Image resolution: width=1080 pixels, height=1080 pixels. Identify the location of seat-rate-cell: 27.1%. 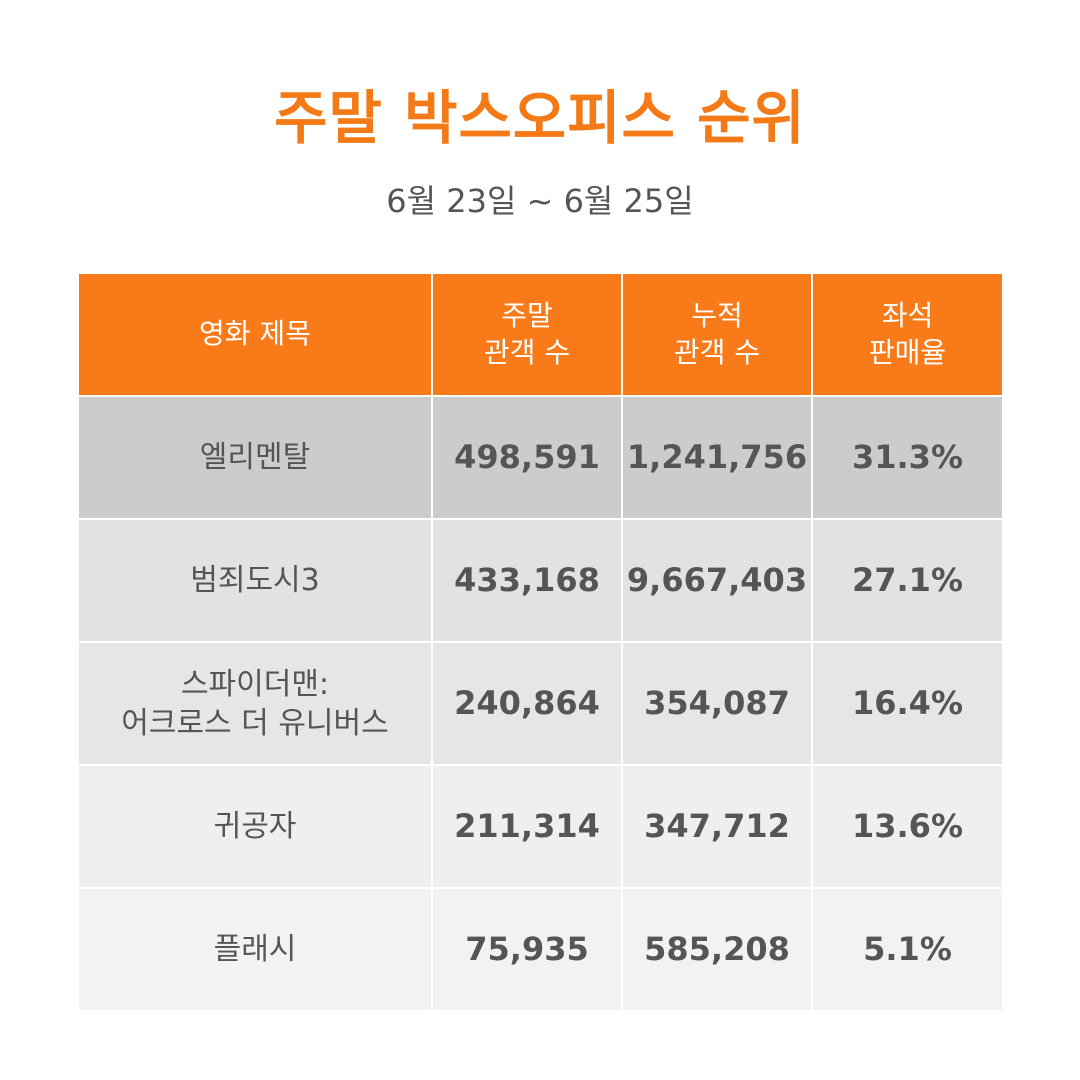
(907, 580).